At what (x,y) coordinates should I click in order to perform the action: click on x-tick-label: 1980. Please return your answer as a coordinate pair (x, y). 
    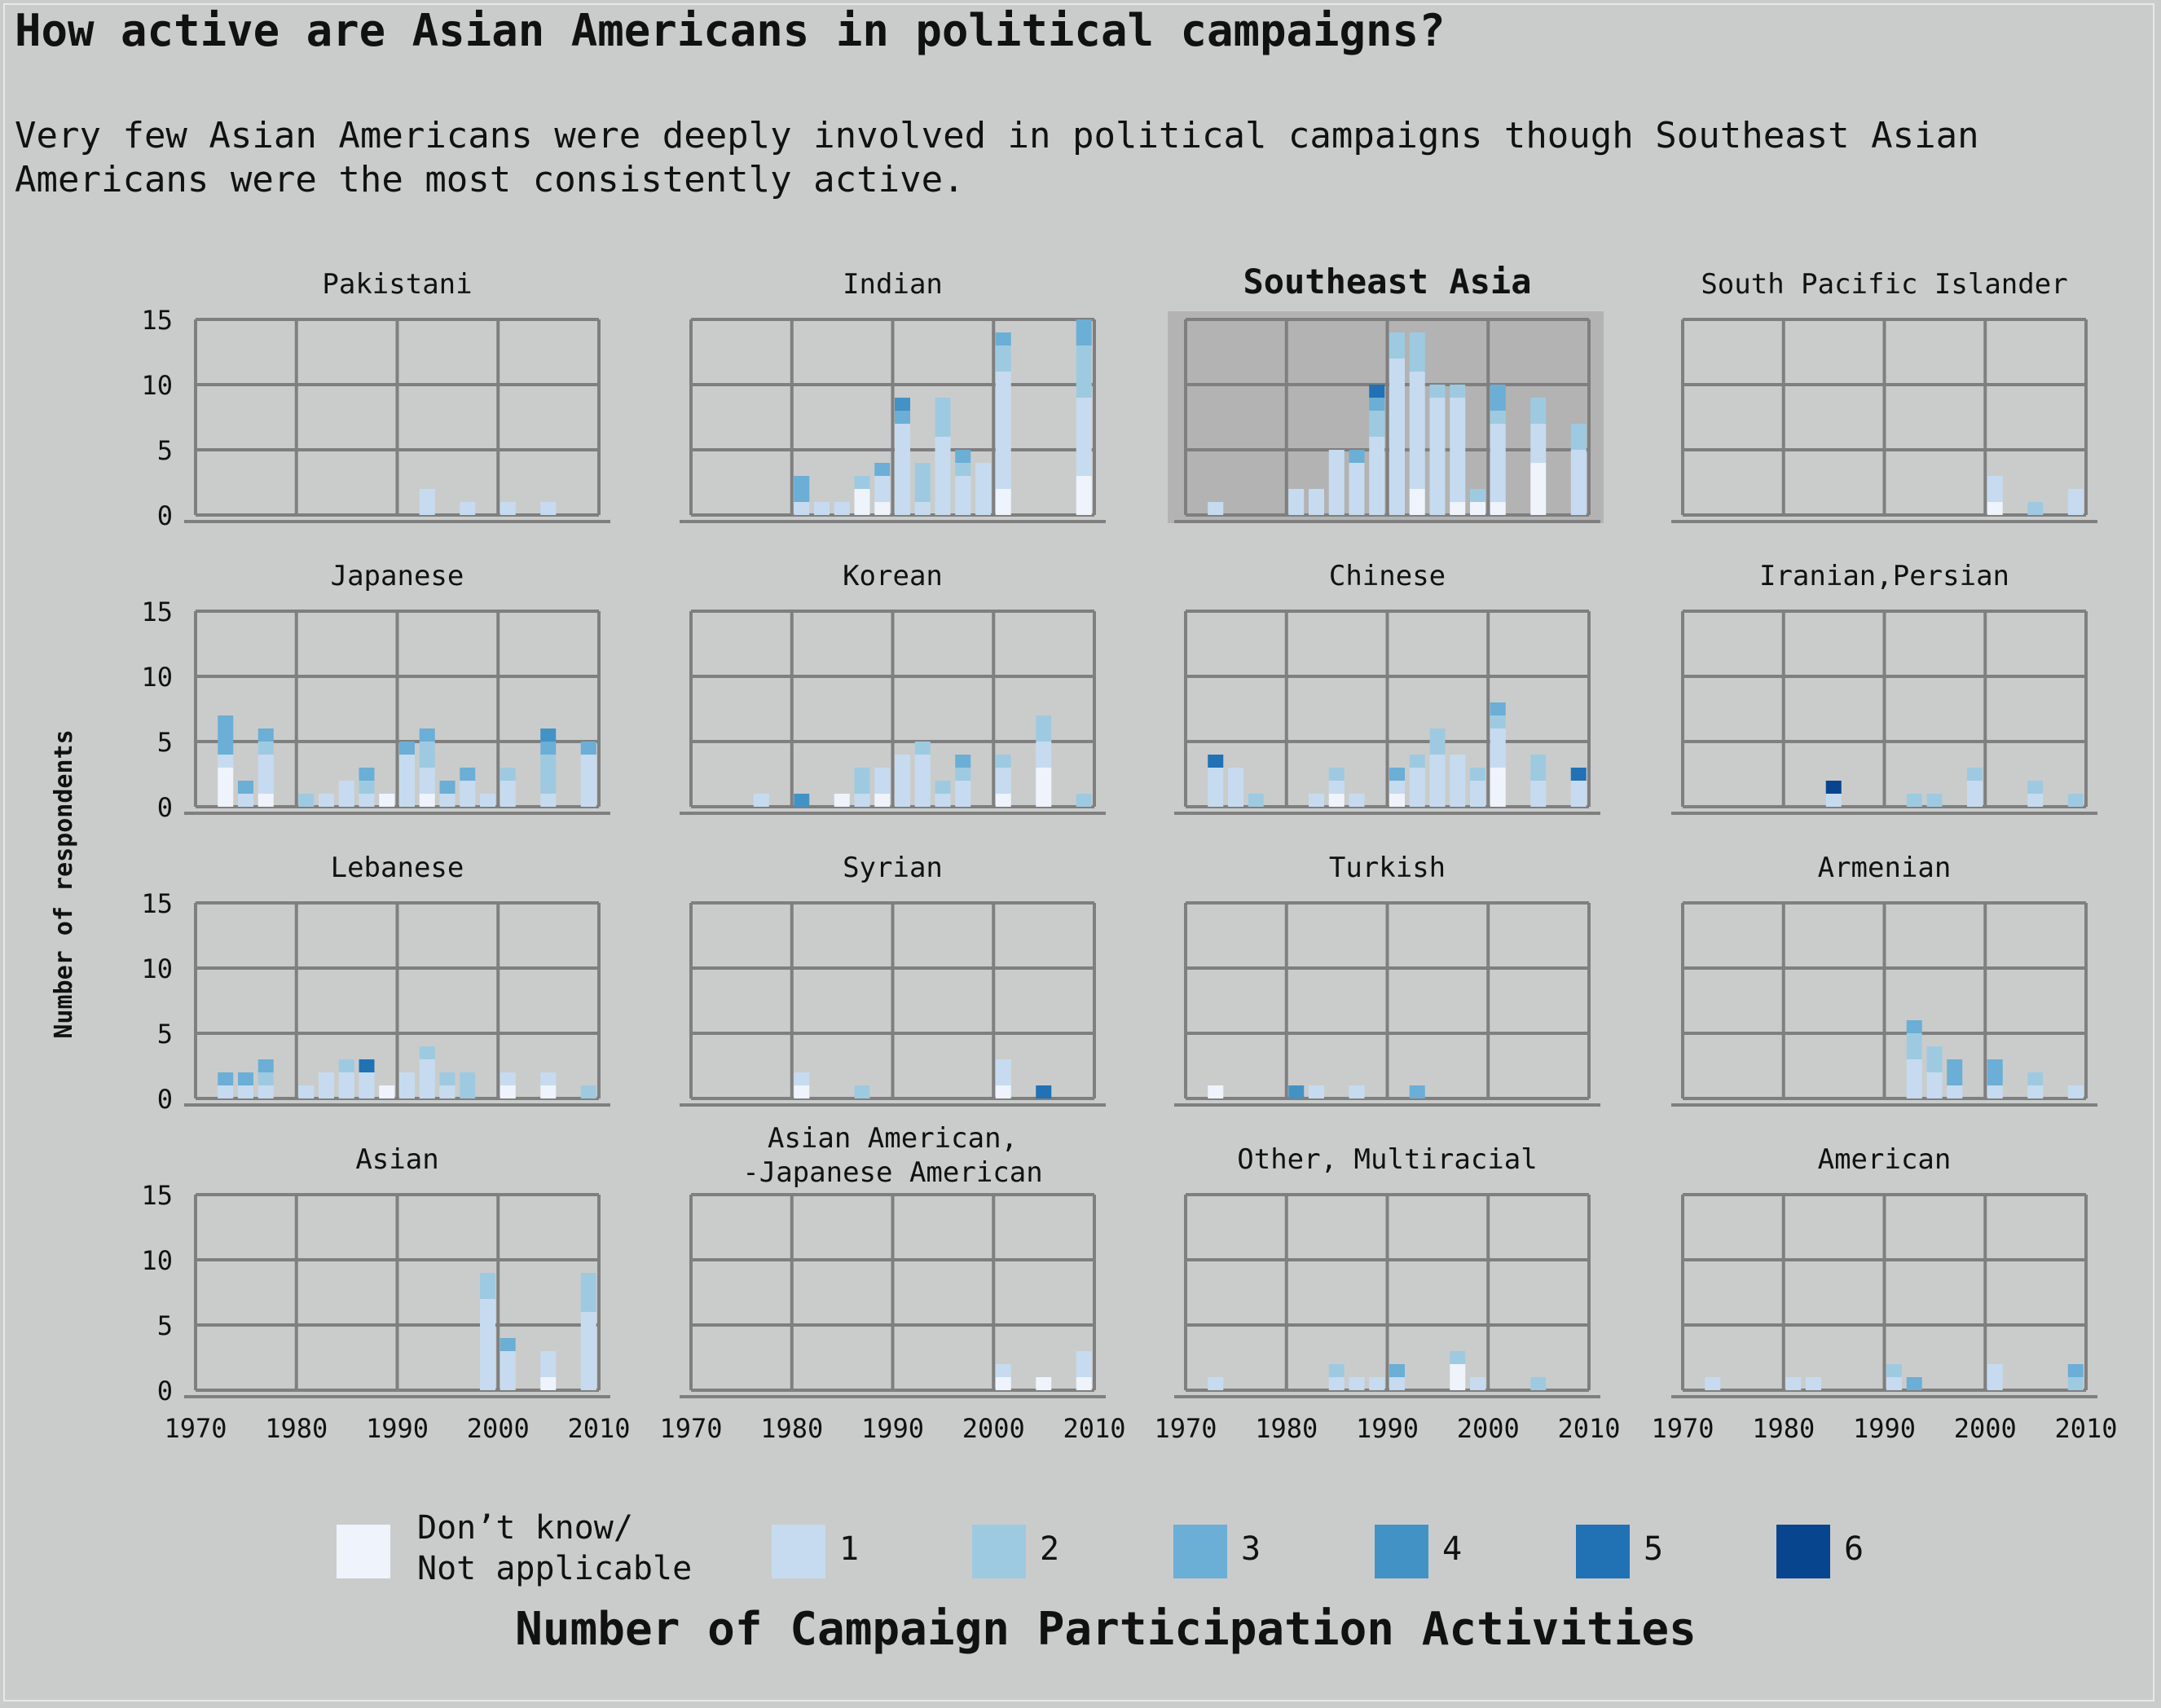
    Looking at the image, I should click on (1286, 1429).